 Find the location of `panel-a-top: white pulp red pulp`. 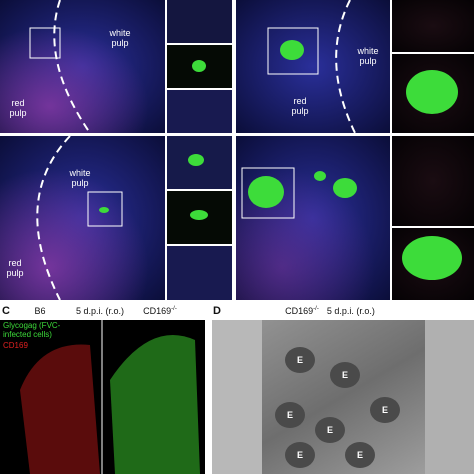

panel-a-top: white pulp red pulp is located at coordinates (116, 67).